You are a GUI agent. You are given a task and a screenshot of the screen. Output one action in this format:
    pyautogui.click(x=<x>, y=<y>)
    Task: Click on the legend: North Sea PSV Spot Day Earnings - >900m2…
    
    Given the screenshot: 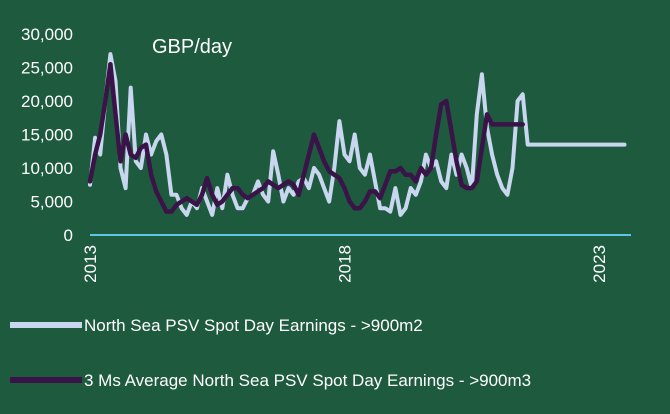 What is the action you would take?
    pyautogui.click(x=270, y=353)
    